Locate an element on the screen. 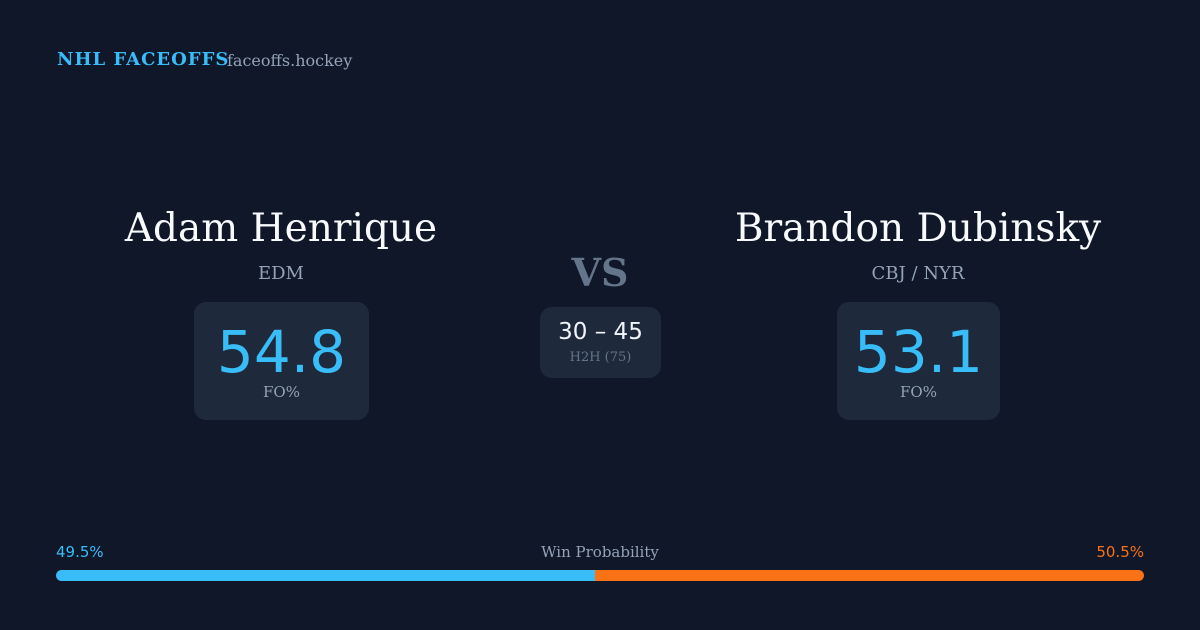  brand: NHL FACEOFFS is located at coordinates (143, 59).